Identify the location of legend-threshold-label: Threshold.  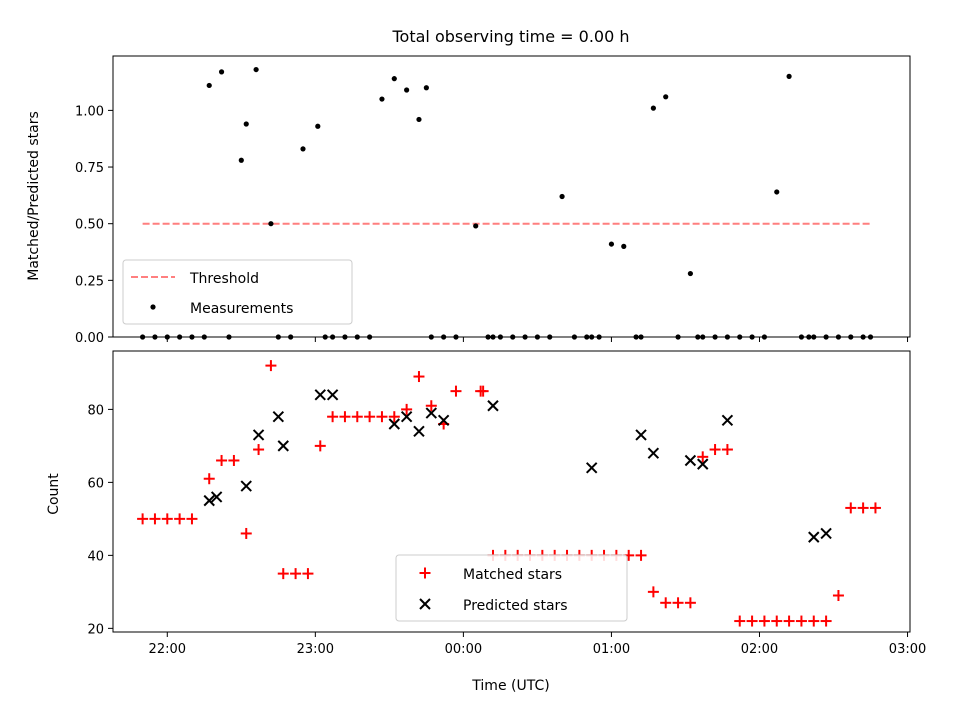
(224, 279).